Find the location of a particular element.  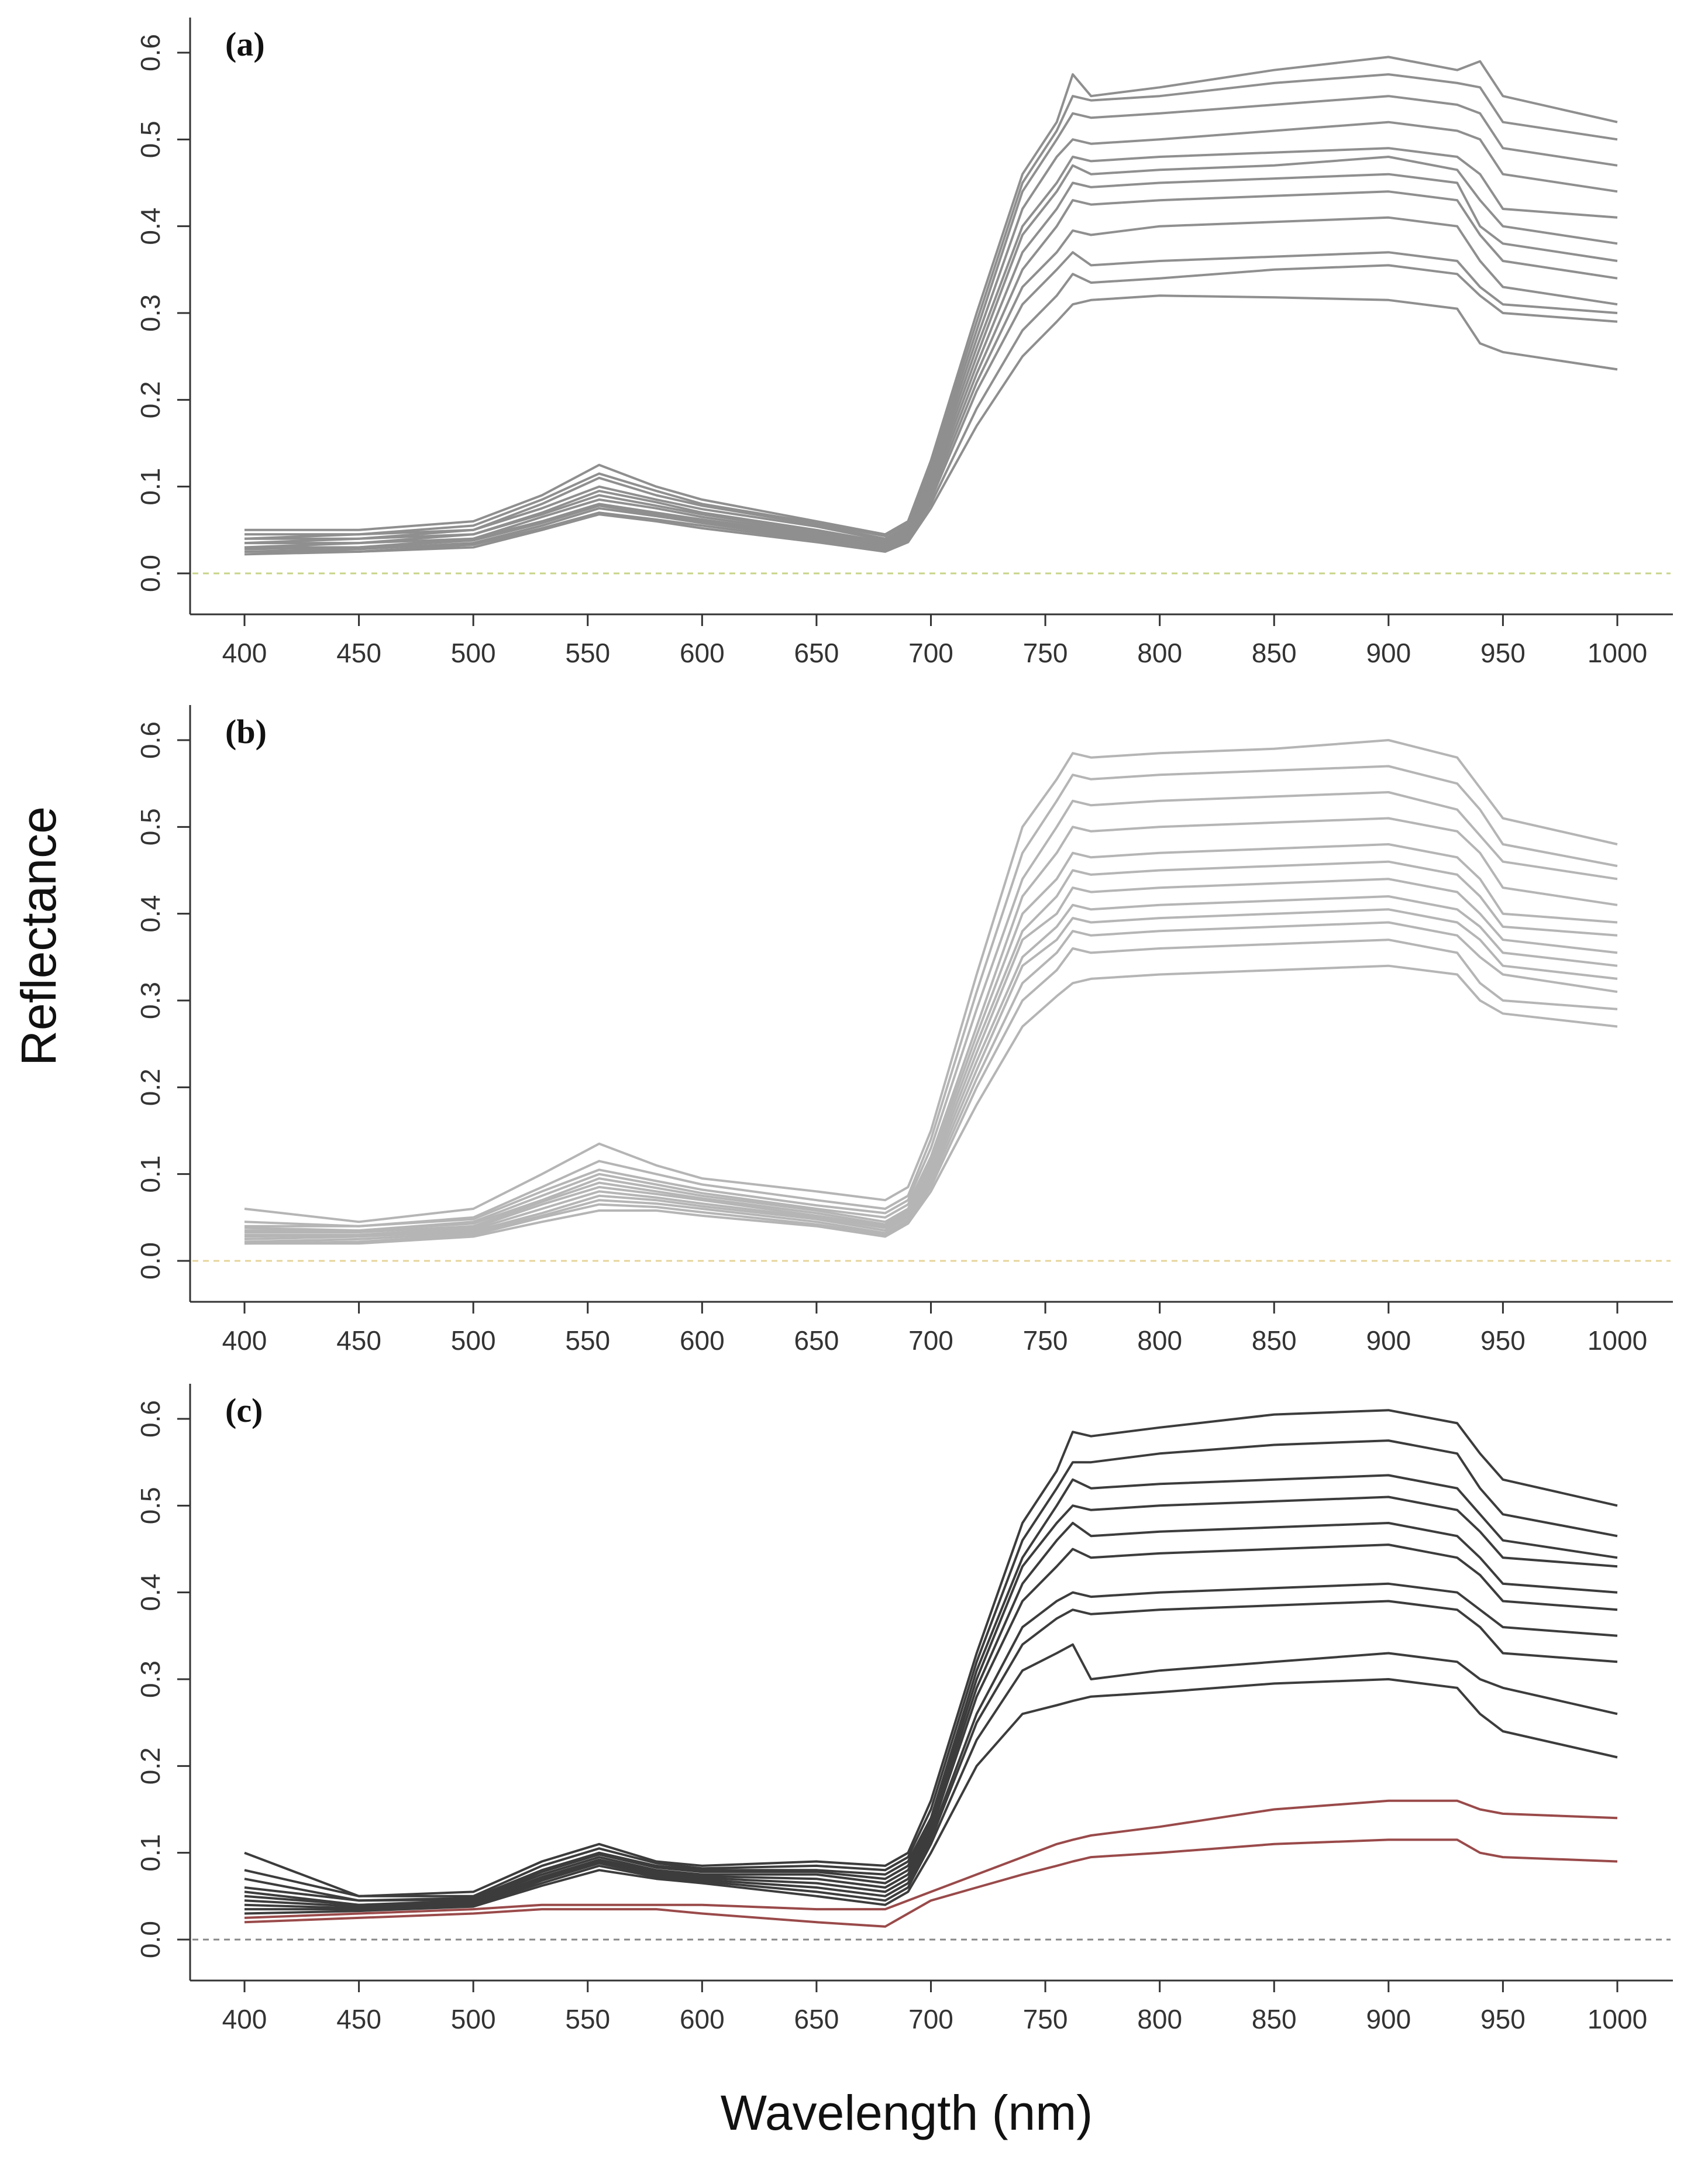

y-axis-label: Reflectance is located at coordinates (38, 936).